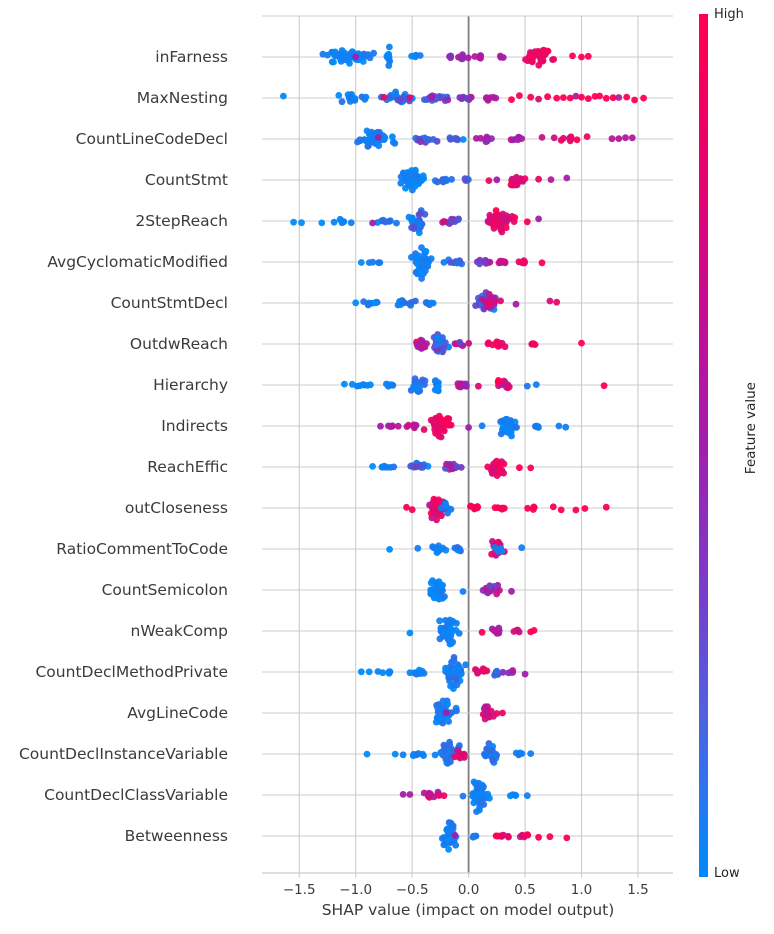 The image size is (774, 934). I want to click on feature-label: Betweenness, so click(176, 836).